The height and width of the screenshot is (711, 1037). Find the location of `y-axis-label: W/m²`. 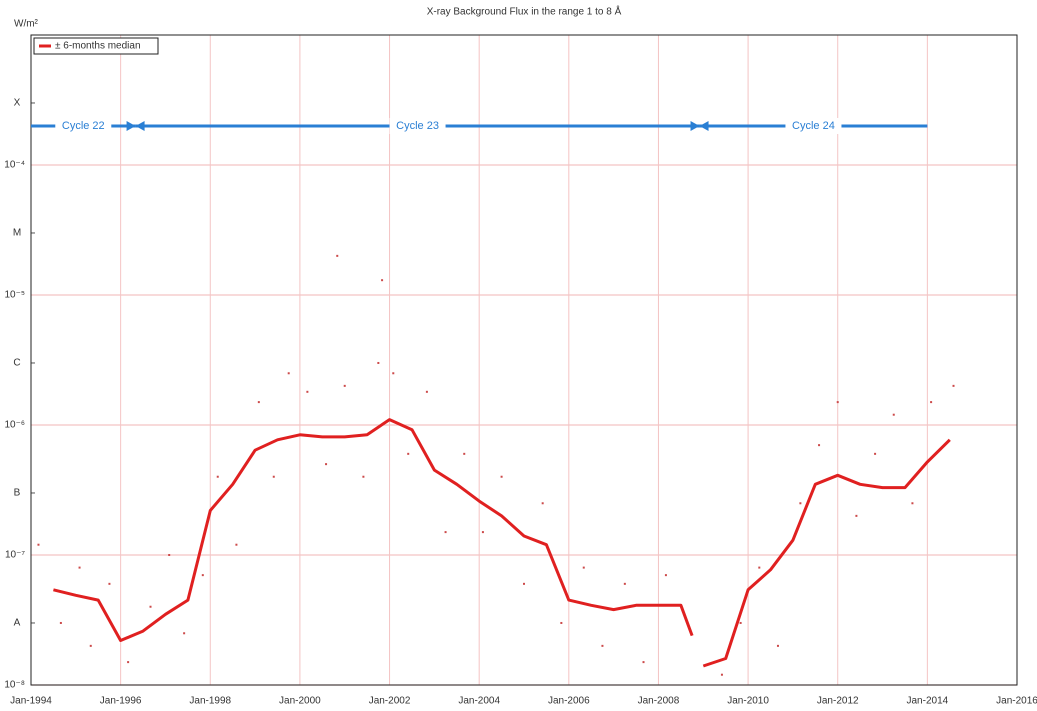

y-axis-label: W/m² is located at coordinates (26, 24).